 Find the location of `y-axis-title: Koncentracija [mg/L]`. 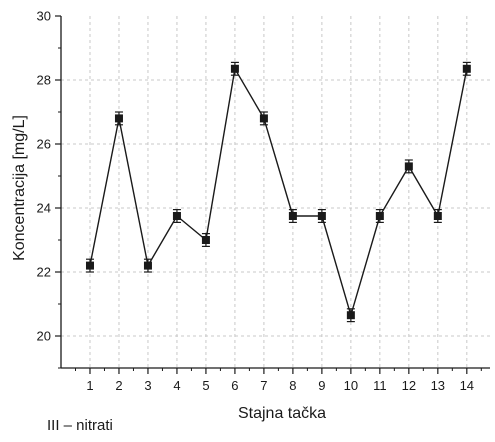

y-axis-title: Koncentracija [mg/L] is located at coordinates (19, 188).